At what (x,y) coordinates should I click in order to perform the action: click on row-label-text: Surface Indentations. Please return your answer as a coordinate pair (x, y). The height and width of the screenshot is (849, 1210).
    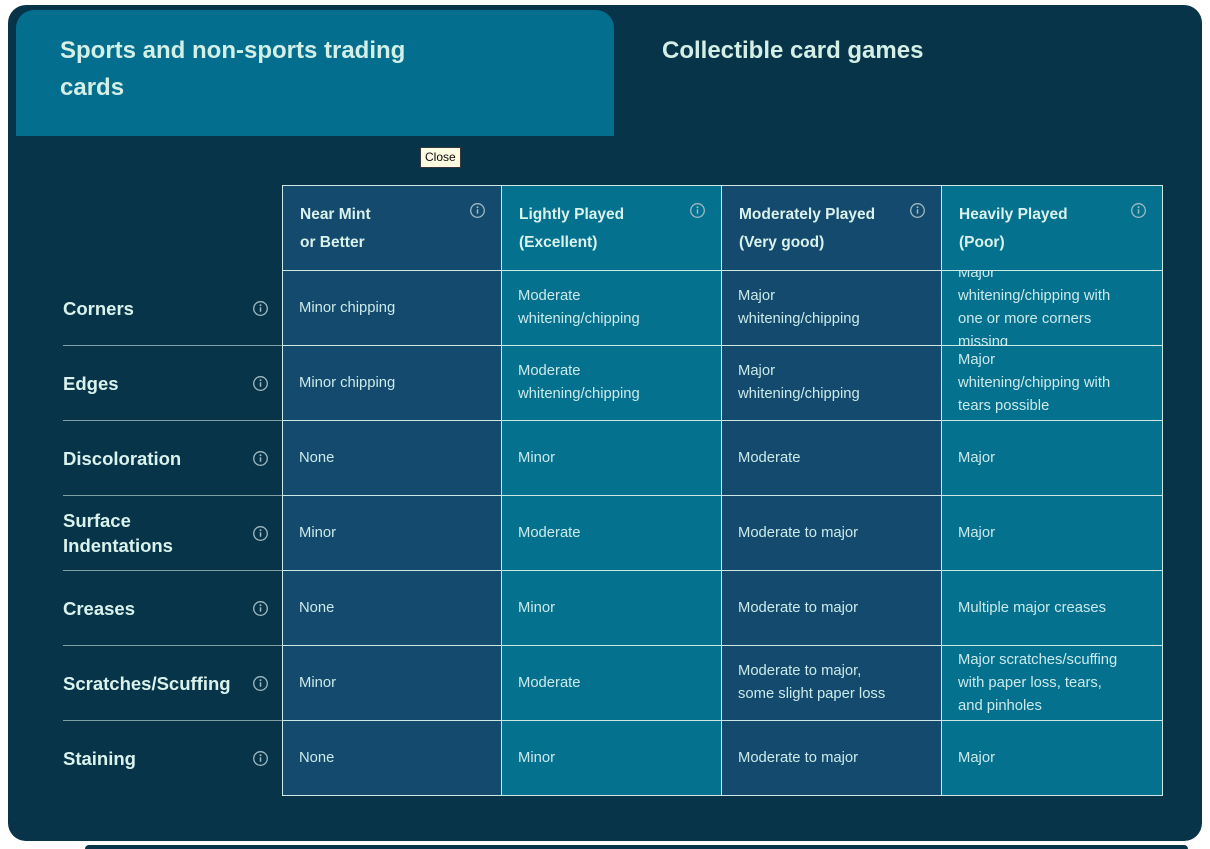
    Looking at the image, I should click on (118, 533).